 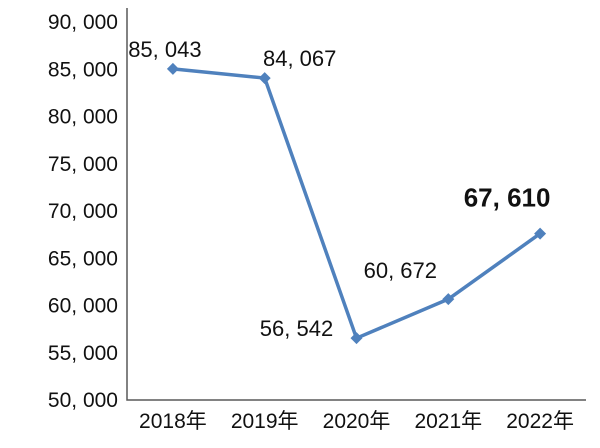 What do you see at coordinates (83, 211) in the screenshot?
I see `y-axis-tick-label: 70, 000` at bounding box center [83, 211].